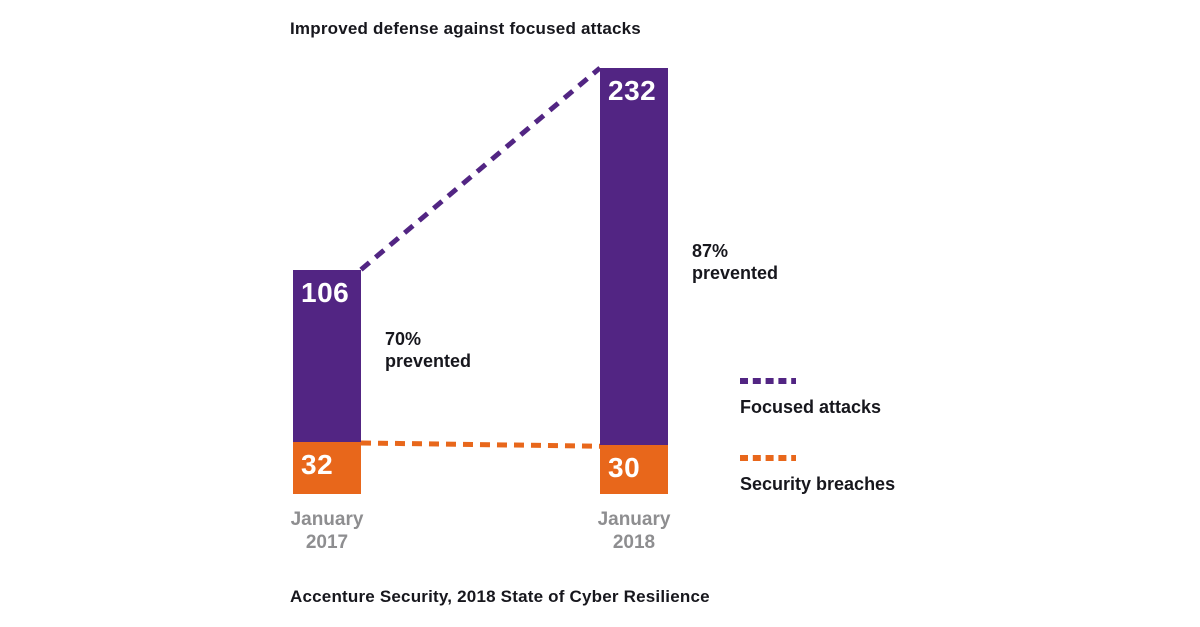  Describe the element at coordinates (325, 292) in the screenshot. I see `focused-attacks-value-2017: 106` at that location.